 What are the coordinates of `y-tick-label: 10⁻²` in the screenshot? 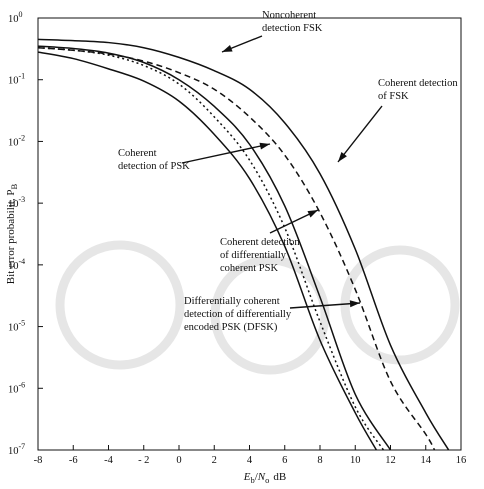 It's located at (16, 140).